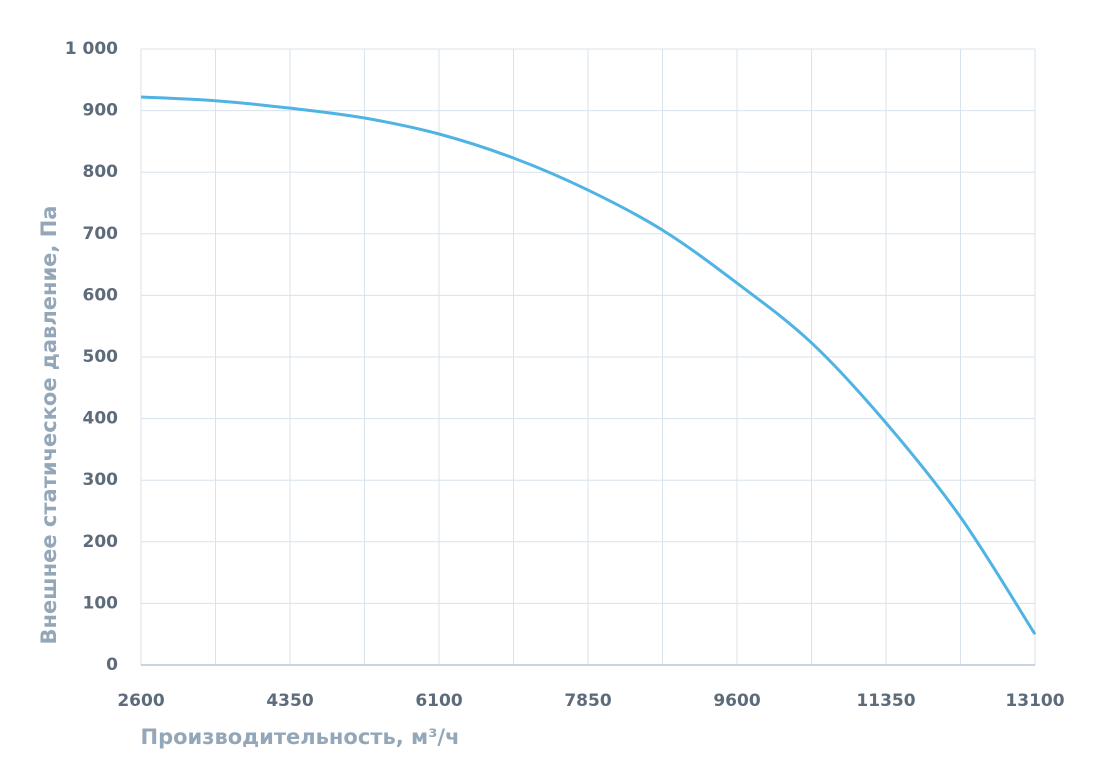  What do you see at coordinates (587, 701) in the screenshot?
I see `x-tick-label: 7850` at bounding box center [587, 701].